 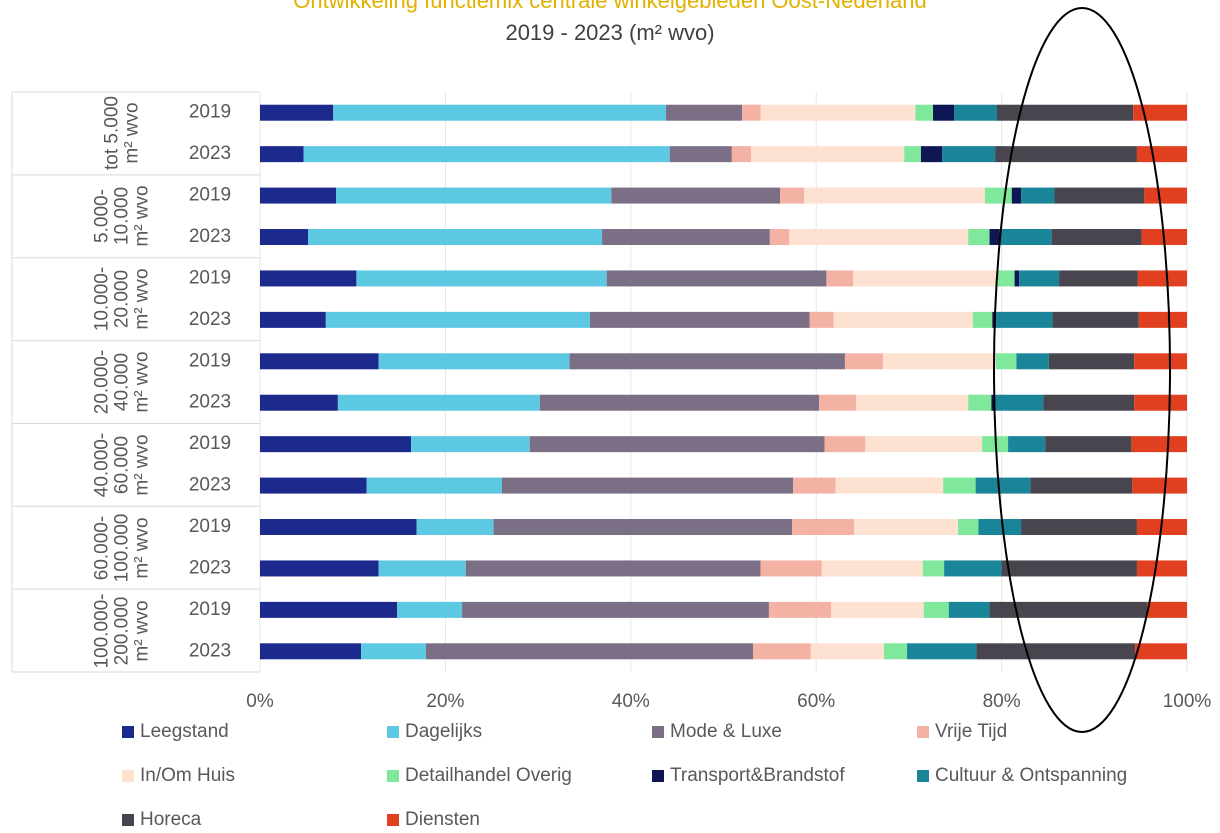 I want to click on x-tick-label: 100%, so click(x=1187, y=701).